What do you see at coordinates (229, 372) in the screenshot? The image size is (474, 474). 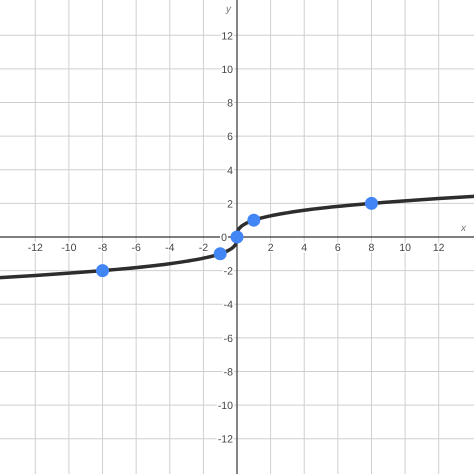 I see `y-tick-label: -8` at bounding box center [229, 372].